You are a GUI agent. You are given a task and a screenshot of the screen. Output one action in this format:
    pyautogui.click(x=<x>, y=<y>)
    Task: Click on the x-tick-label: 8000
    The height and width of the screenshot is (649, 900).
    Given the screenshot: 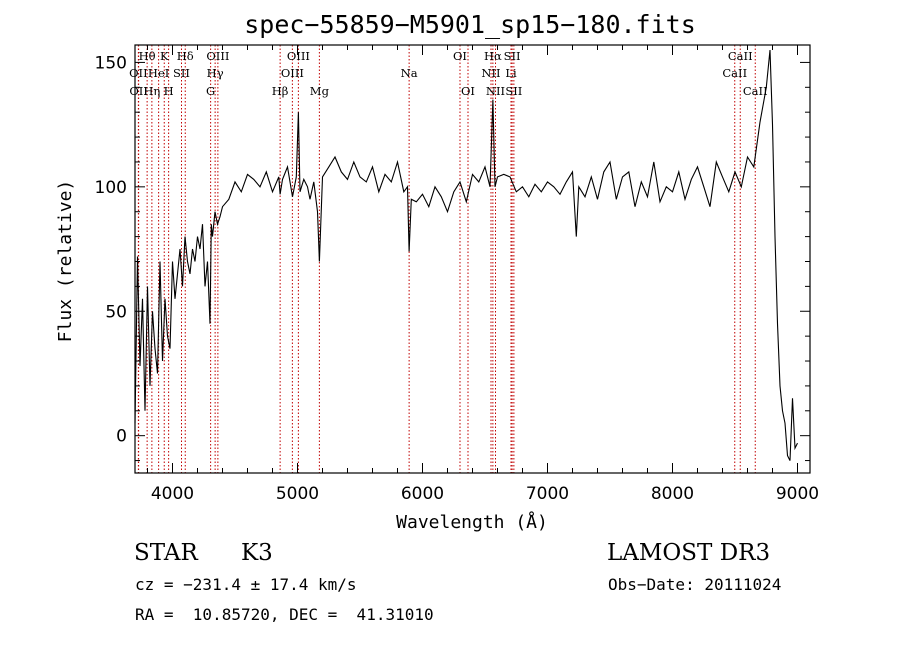 What is the action you would take?
    pyautogui.click(x=672, y=494)
    